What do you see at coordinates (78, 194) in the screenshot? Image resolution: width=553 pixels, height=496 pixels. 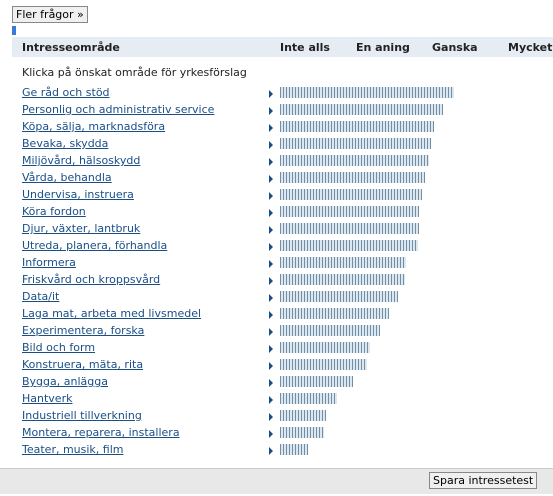 I see `category-link: Undervisa, instruera` at bounding box center [78, 194].